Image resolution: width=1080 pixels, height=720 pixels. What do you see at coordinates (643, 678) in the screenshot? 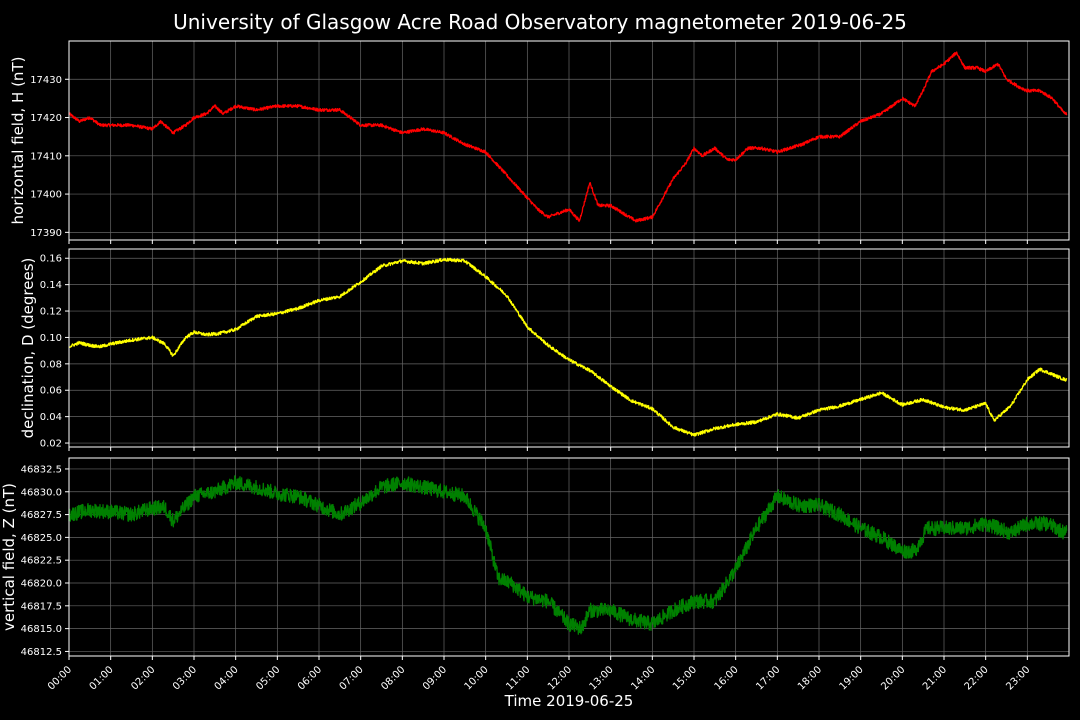
I see `x-tick-label: 14:00` at bounding box center [643, 678].